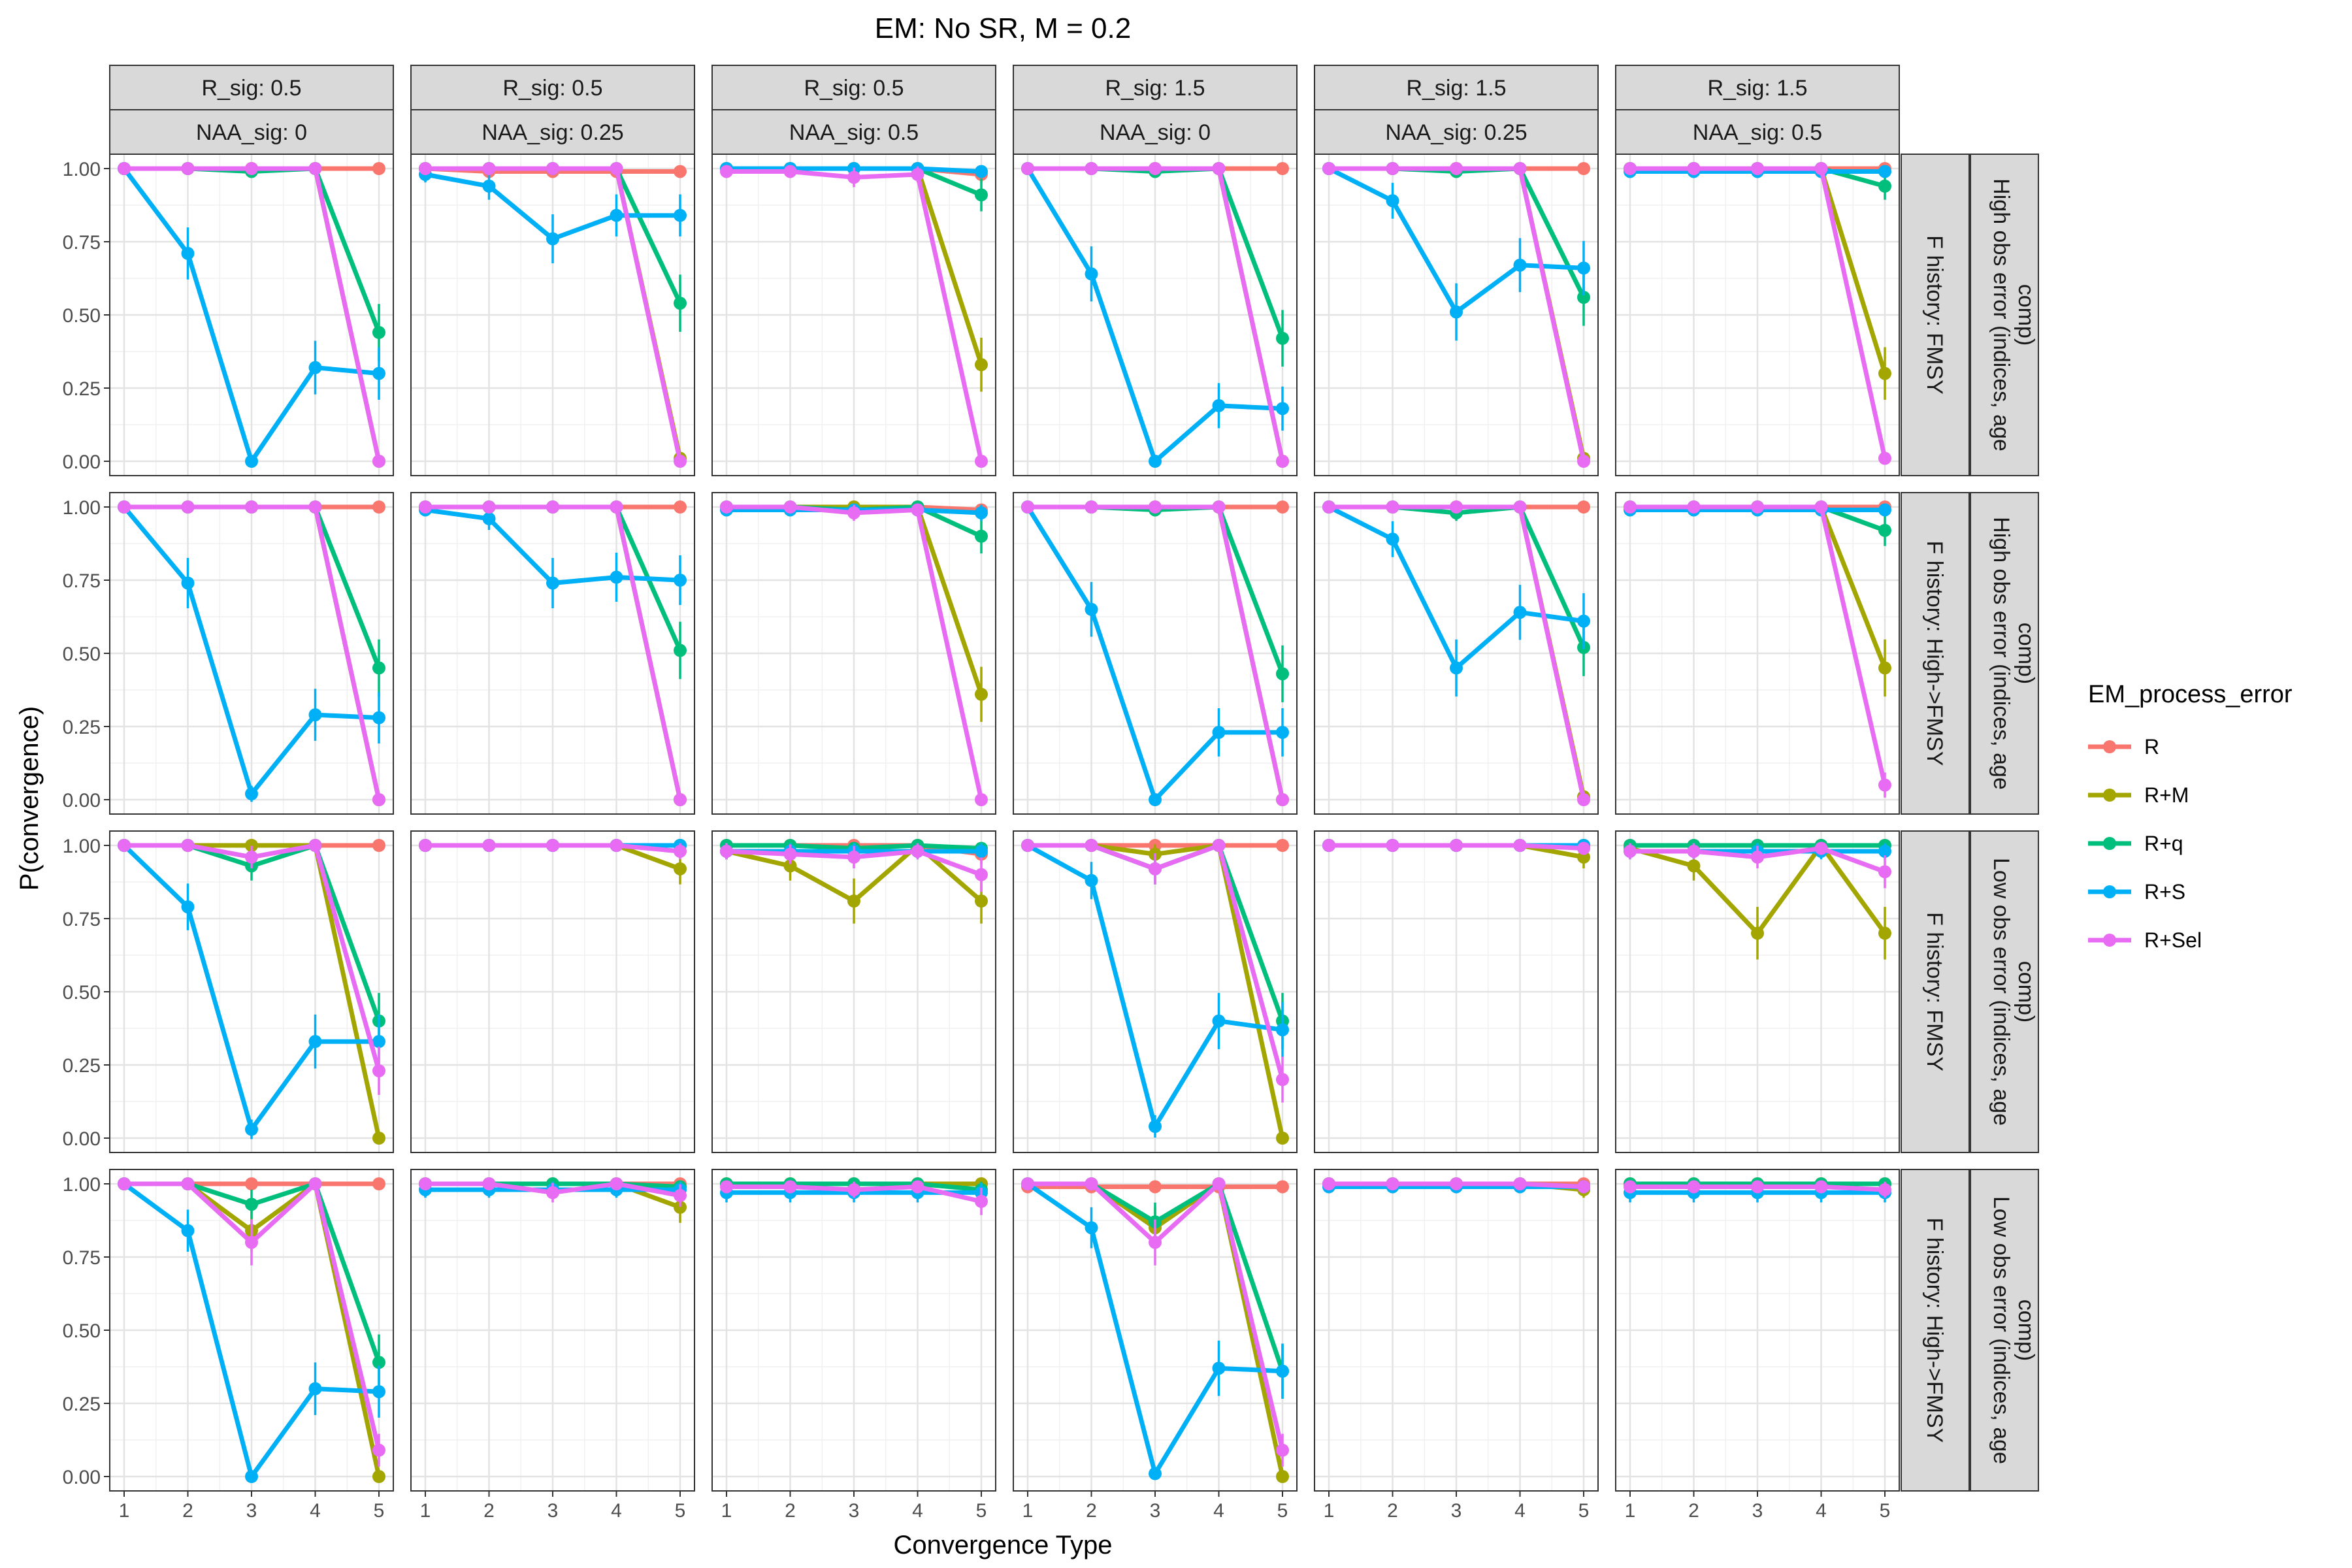 The width and height of the screenshot is (2352, 1568). Describe the element at coordinates (2145, 940) in the screenshot. I see `legend-entry-r-sel: R+Sel` at that location.